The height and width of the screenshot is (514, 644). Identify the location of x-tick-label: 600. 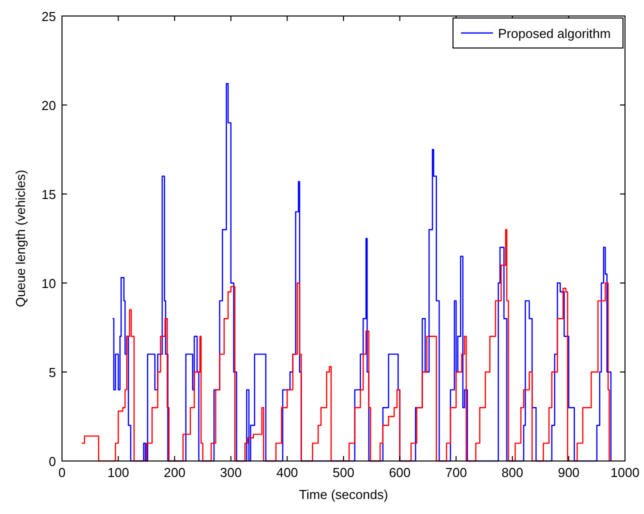
(399, 472).